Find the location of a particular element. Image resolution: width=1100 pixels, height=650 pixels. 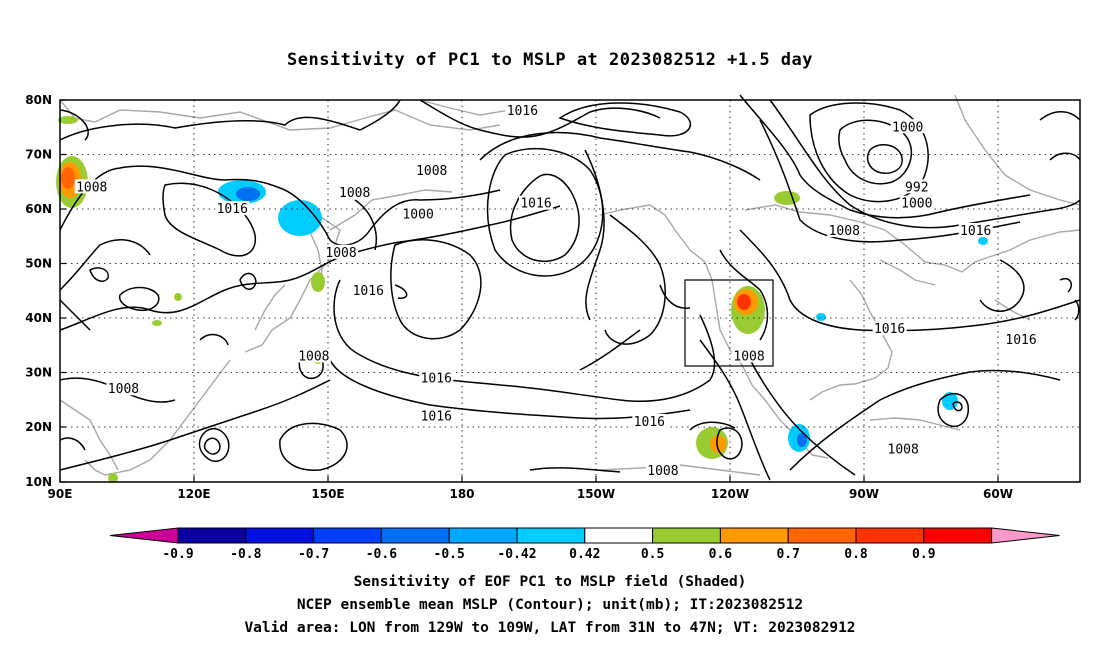

lat-label: 80N is located at coordinates (38, 100).